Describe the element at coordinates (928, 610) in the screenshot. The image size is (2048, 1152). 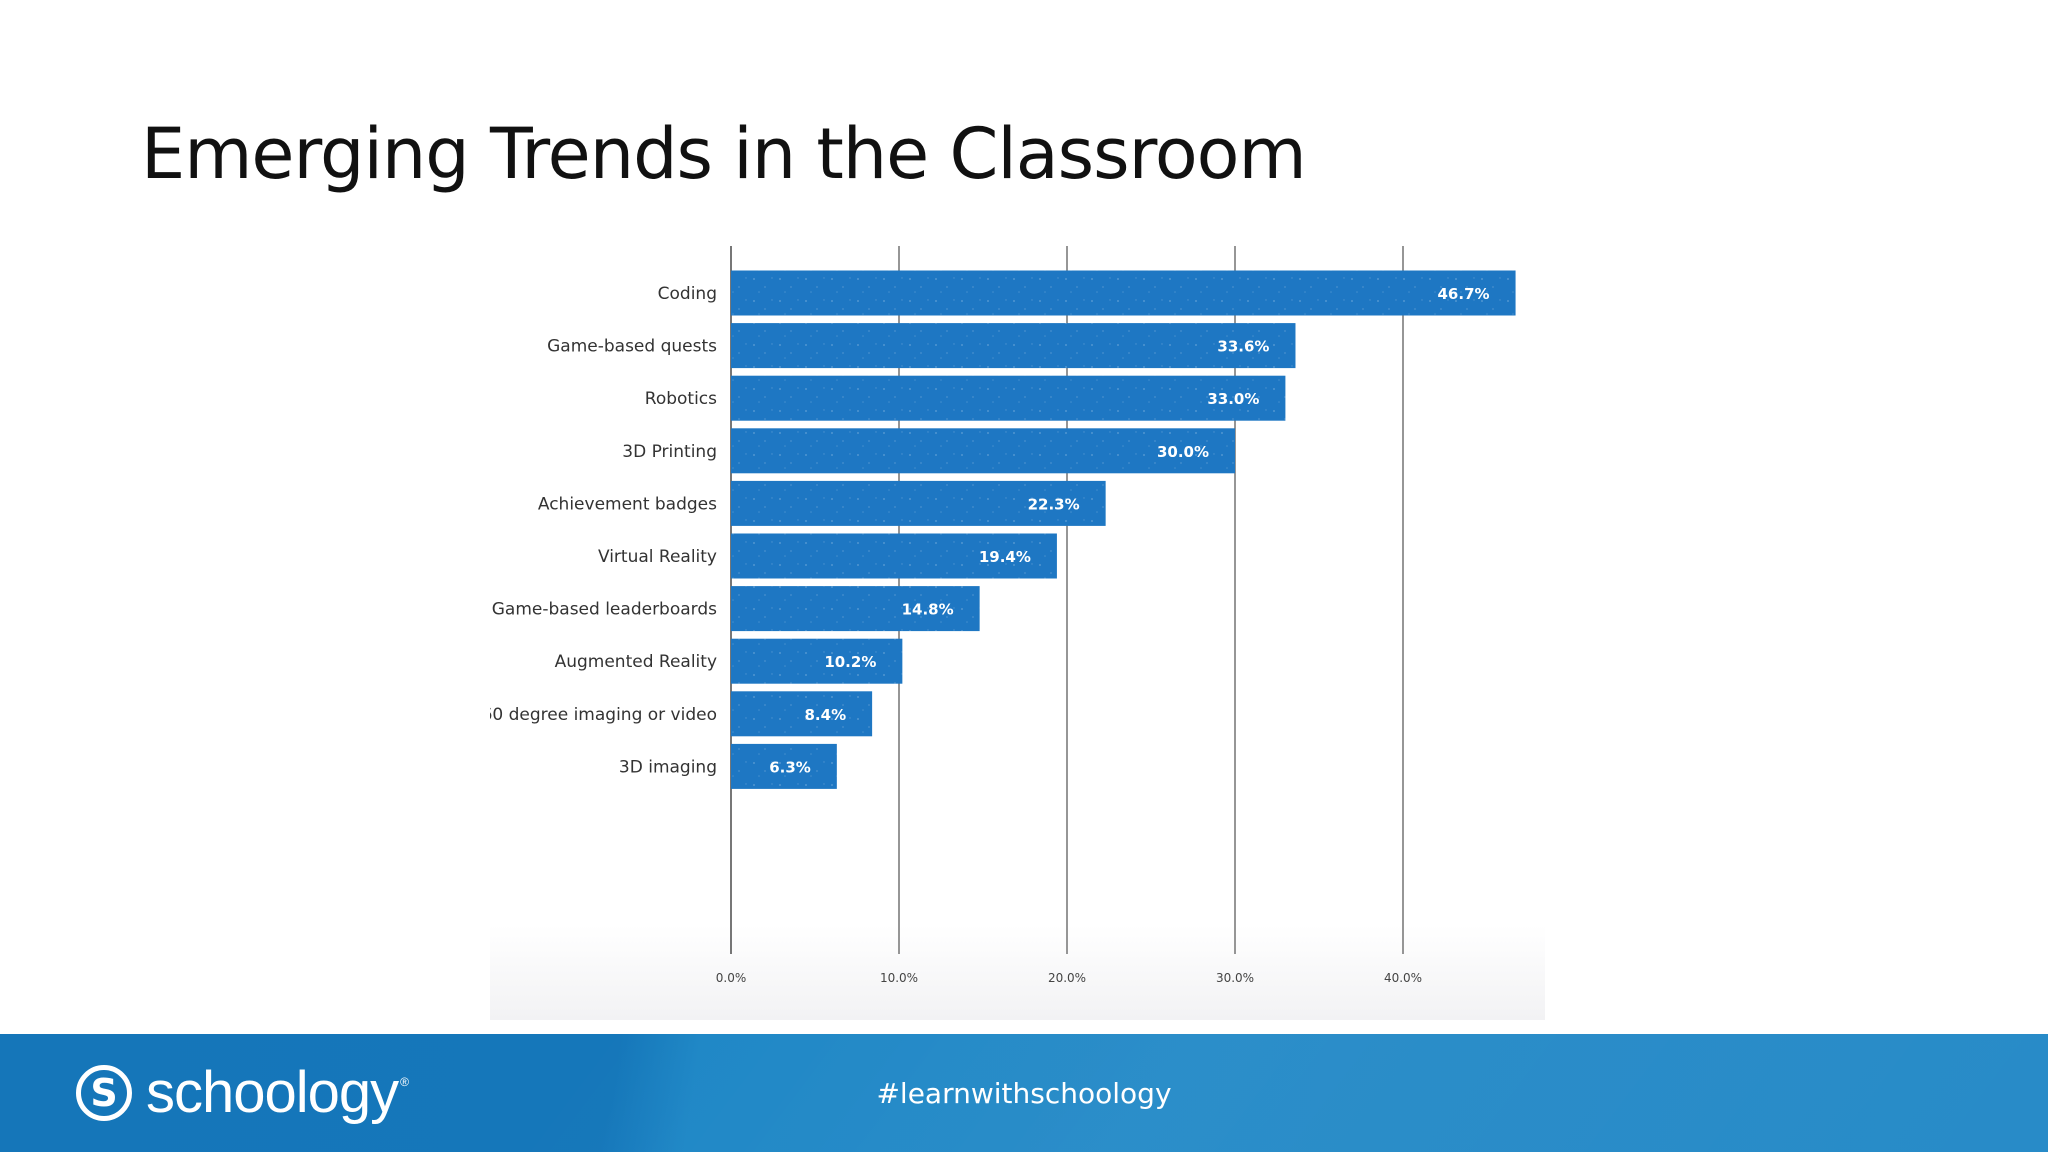
I see `data-label: 14.8%` at that location.